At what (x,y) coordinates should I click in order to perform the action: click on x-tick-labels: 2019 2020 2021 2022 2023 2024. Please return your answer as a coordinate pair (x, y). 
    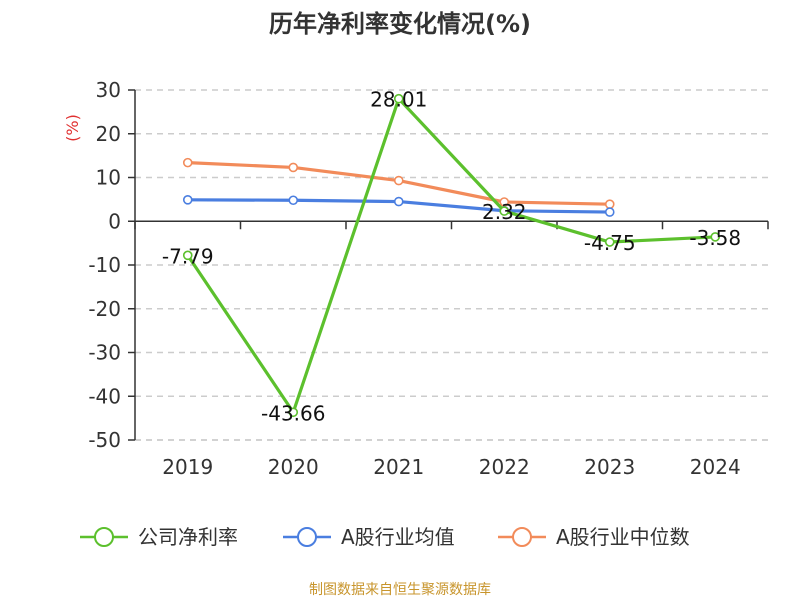
    Looking at the image, I should click on (451, 467).